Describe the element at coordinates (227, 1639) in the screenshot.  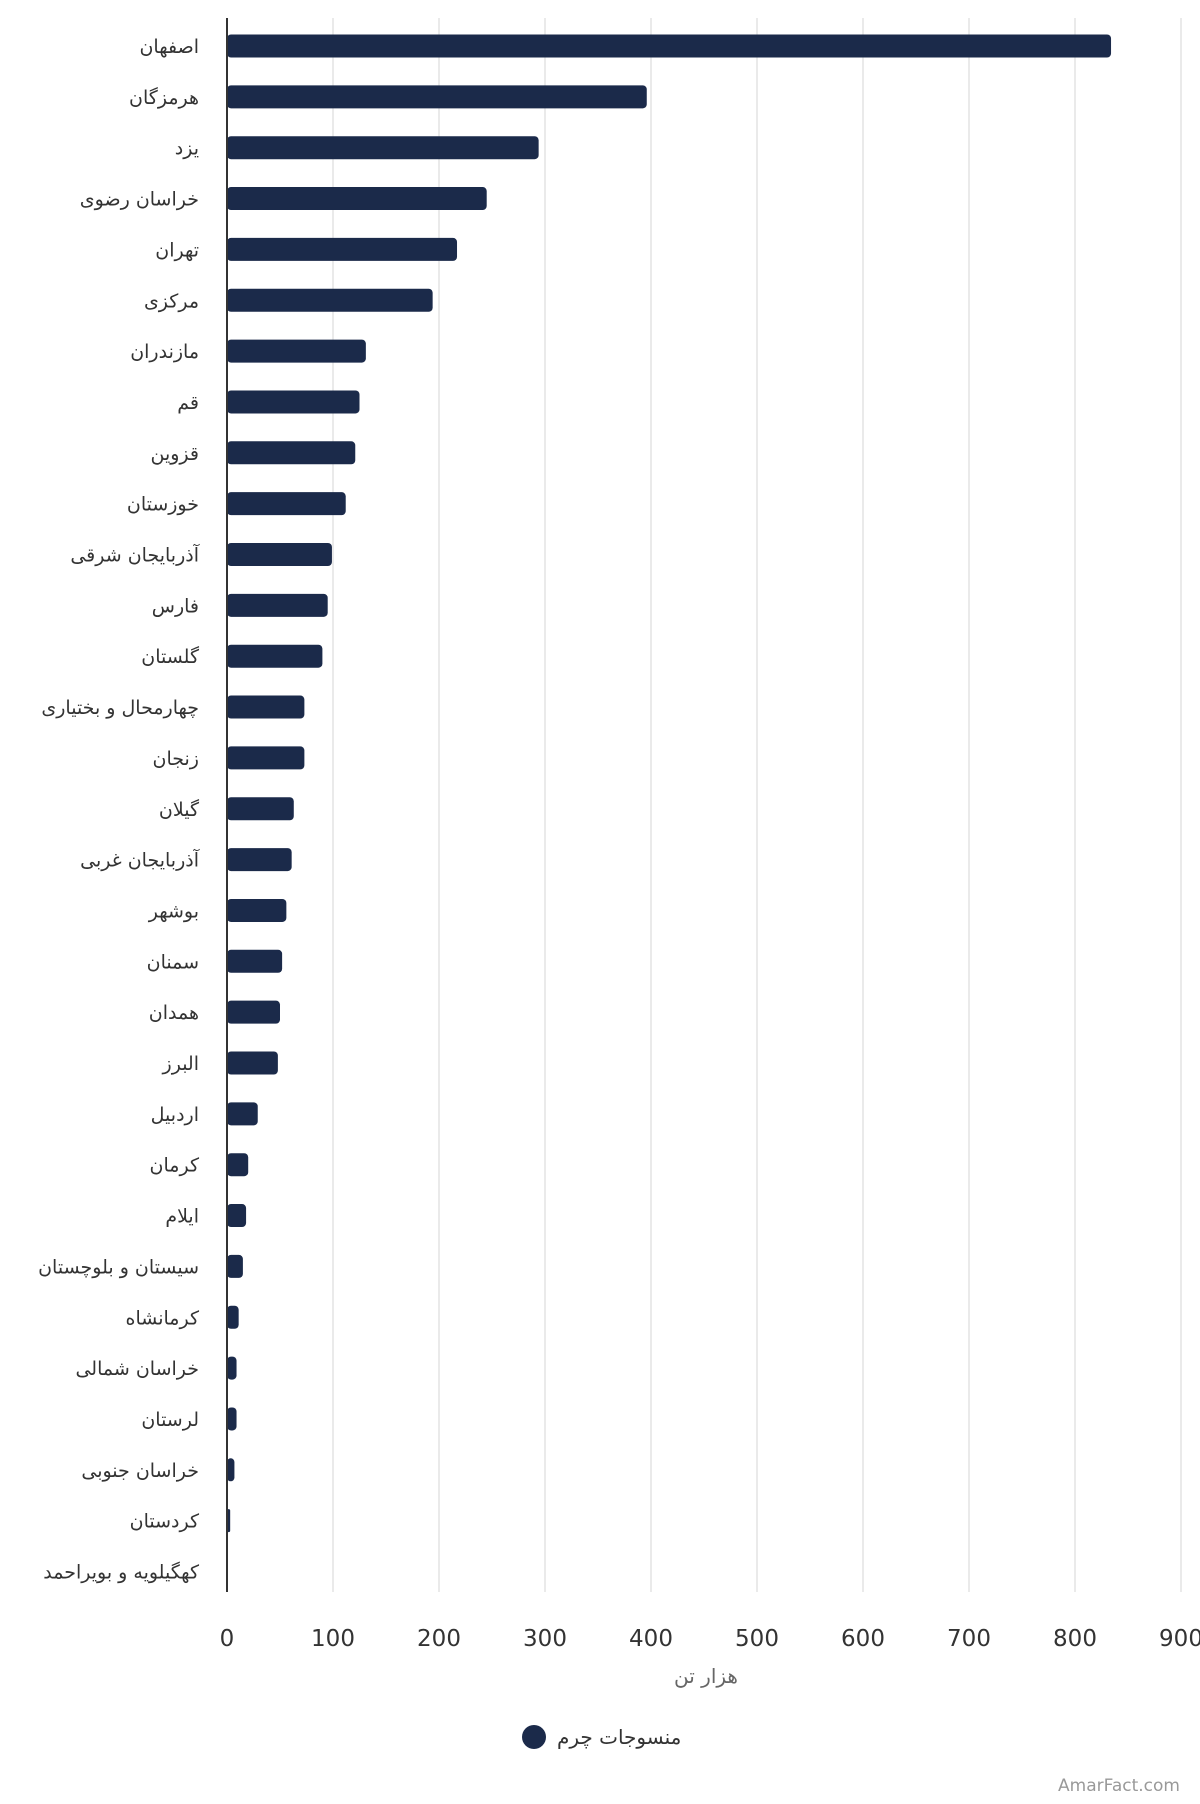
I see `x-tick-label-0: 0` at that location.